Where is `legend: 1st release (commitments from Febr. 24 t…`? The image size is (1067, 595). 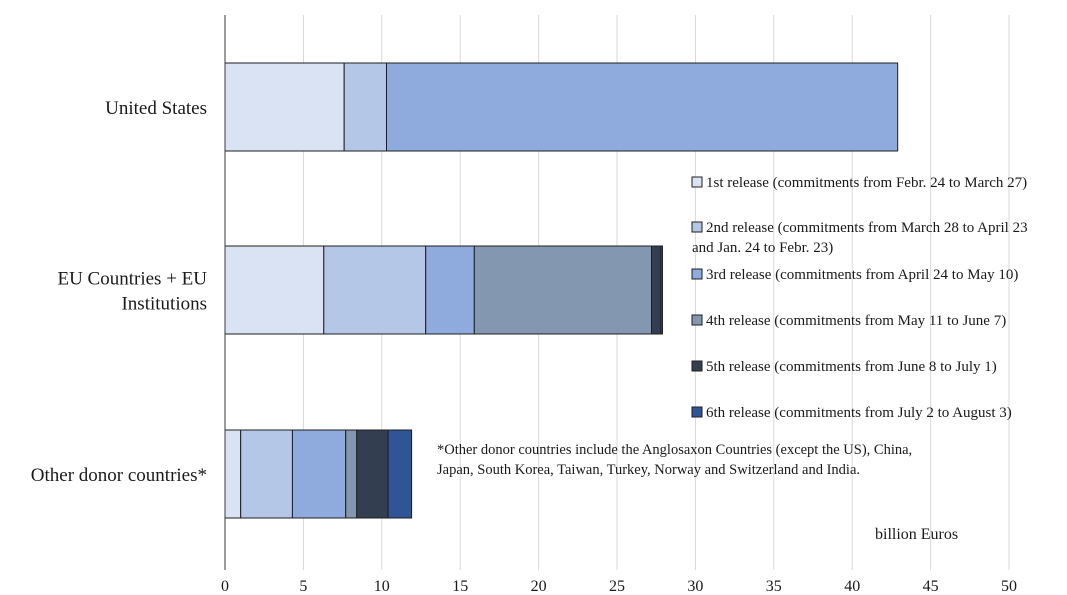 legend: 1st release (commitments from Febr. 24 t… is located at coordinates (859, 298).